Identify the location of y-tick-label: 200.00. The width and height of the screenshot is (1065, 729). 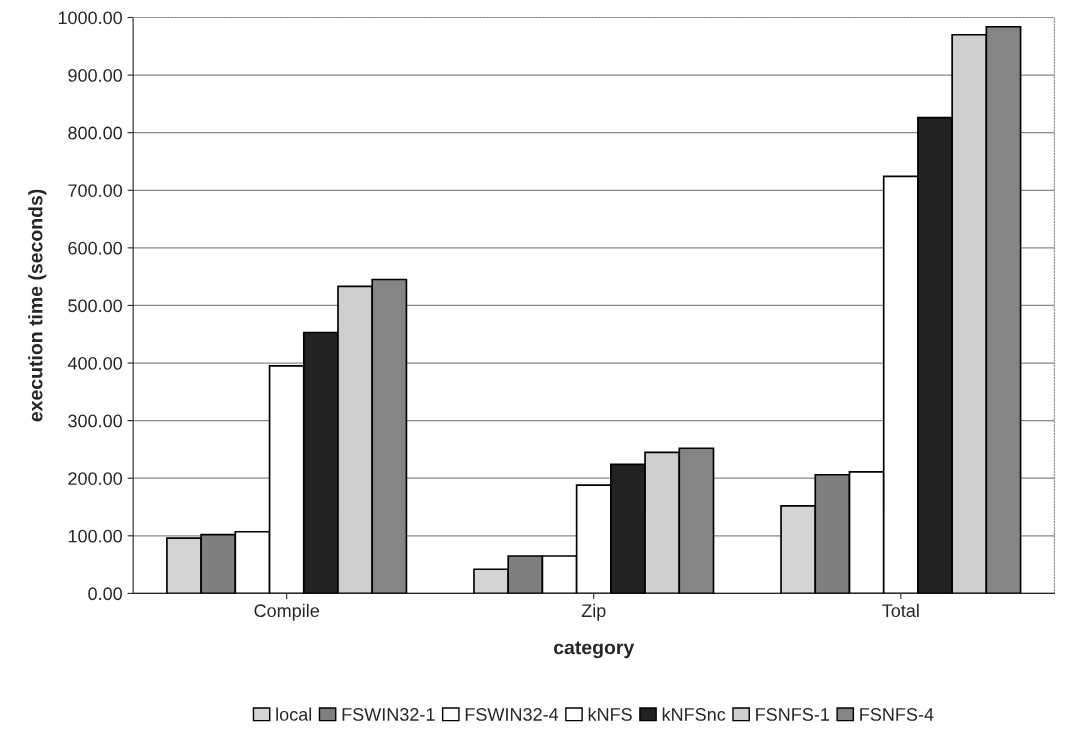
(95, 478).